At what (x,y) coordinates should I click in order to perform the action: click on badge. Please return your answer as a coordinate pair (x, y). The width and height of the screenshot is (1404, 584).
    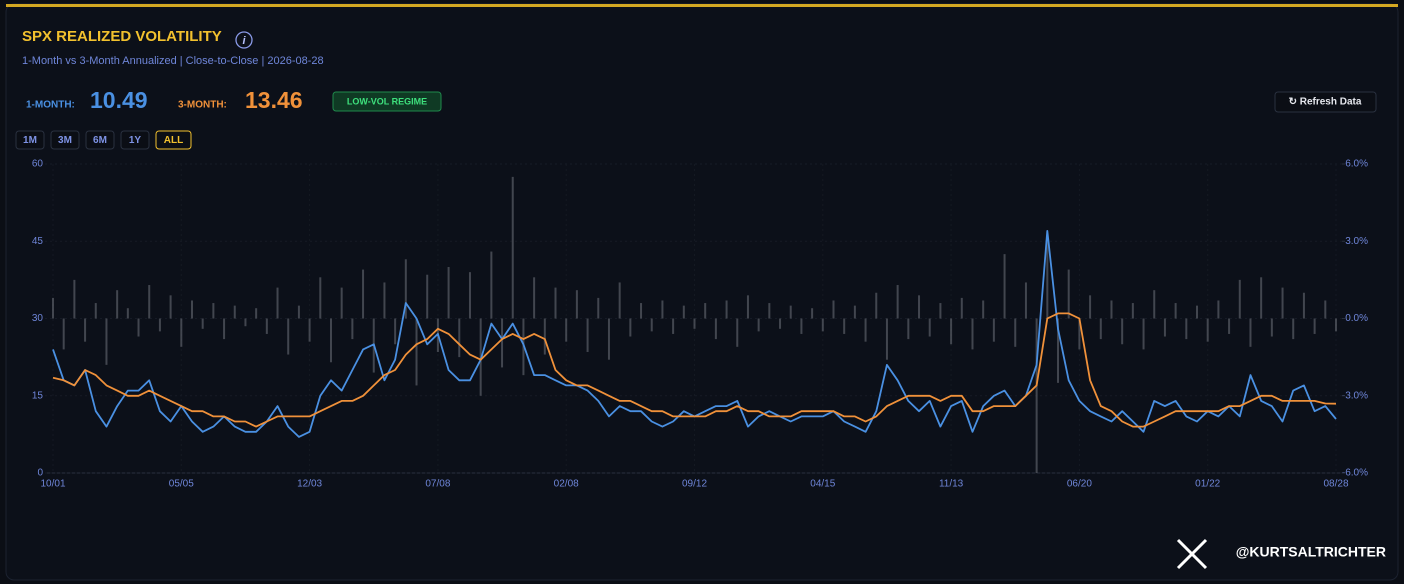
    Looking at the image, I should click on (387, 101).